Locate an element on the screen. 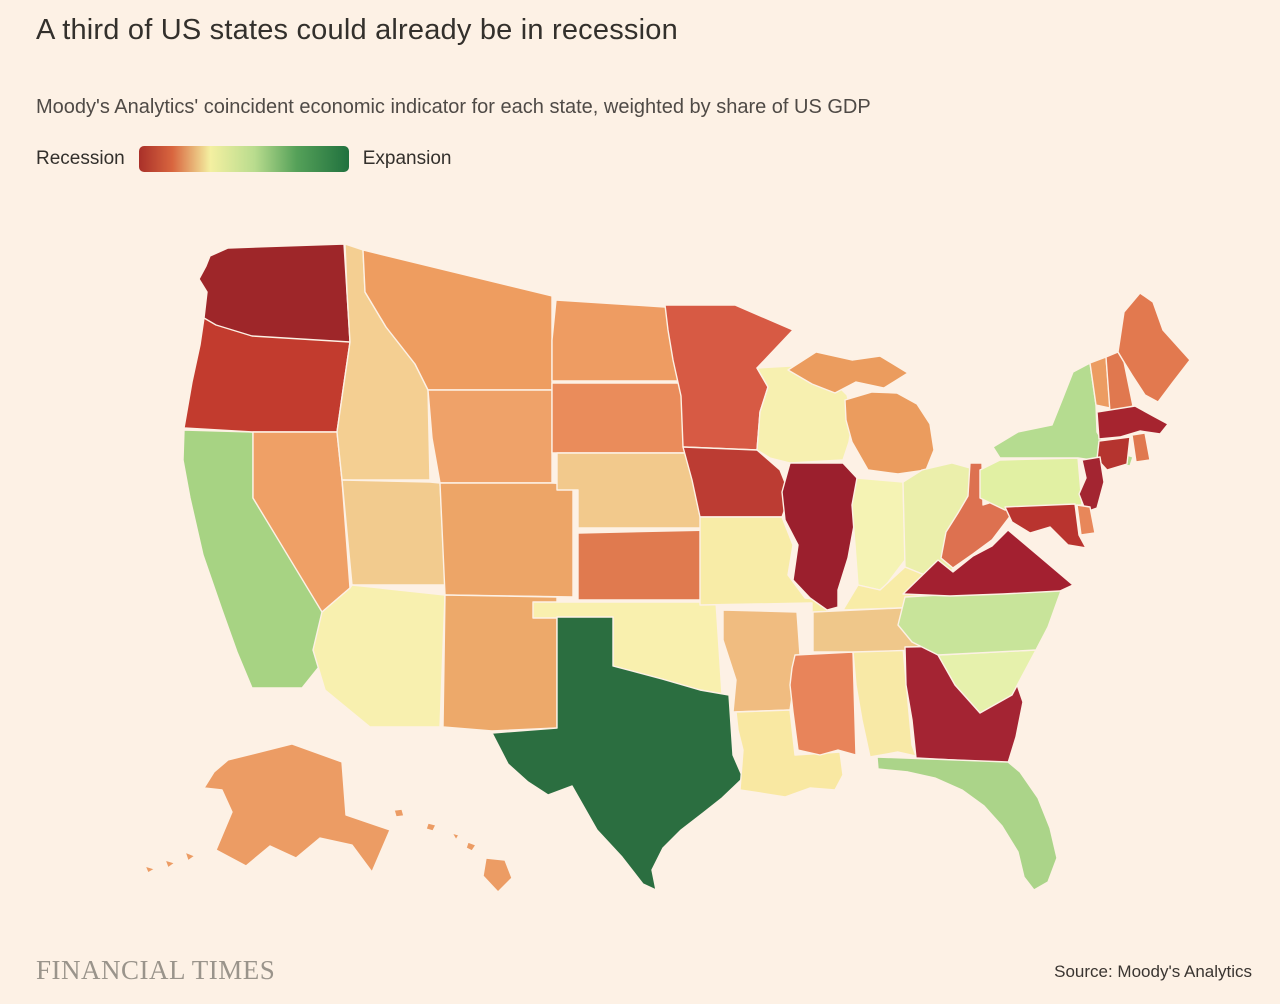 The height and width of the screenshot is (1004, 1280). legend-expansion-label: Expansion is located at coordinates (407, 158).